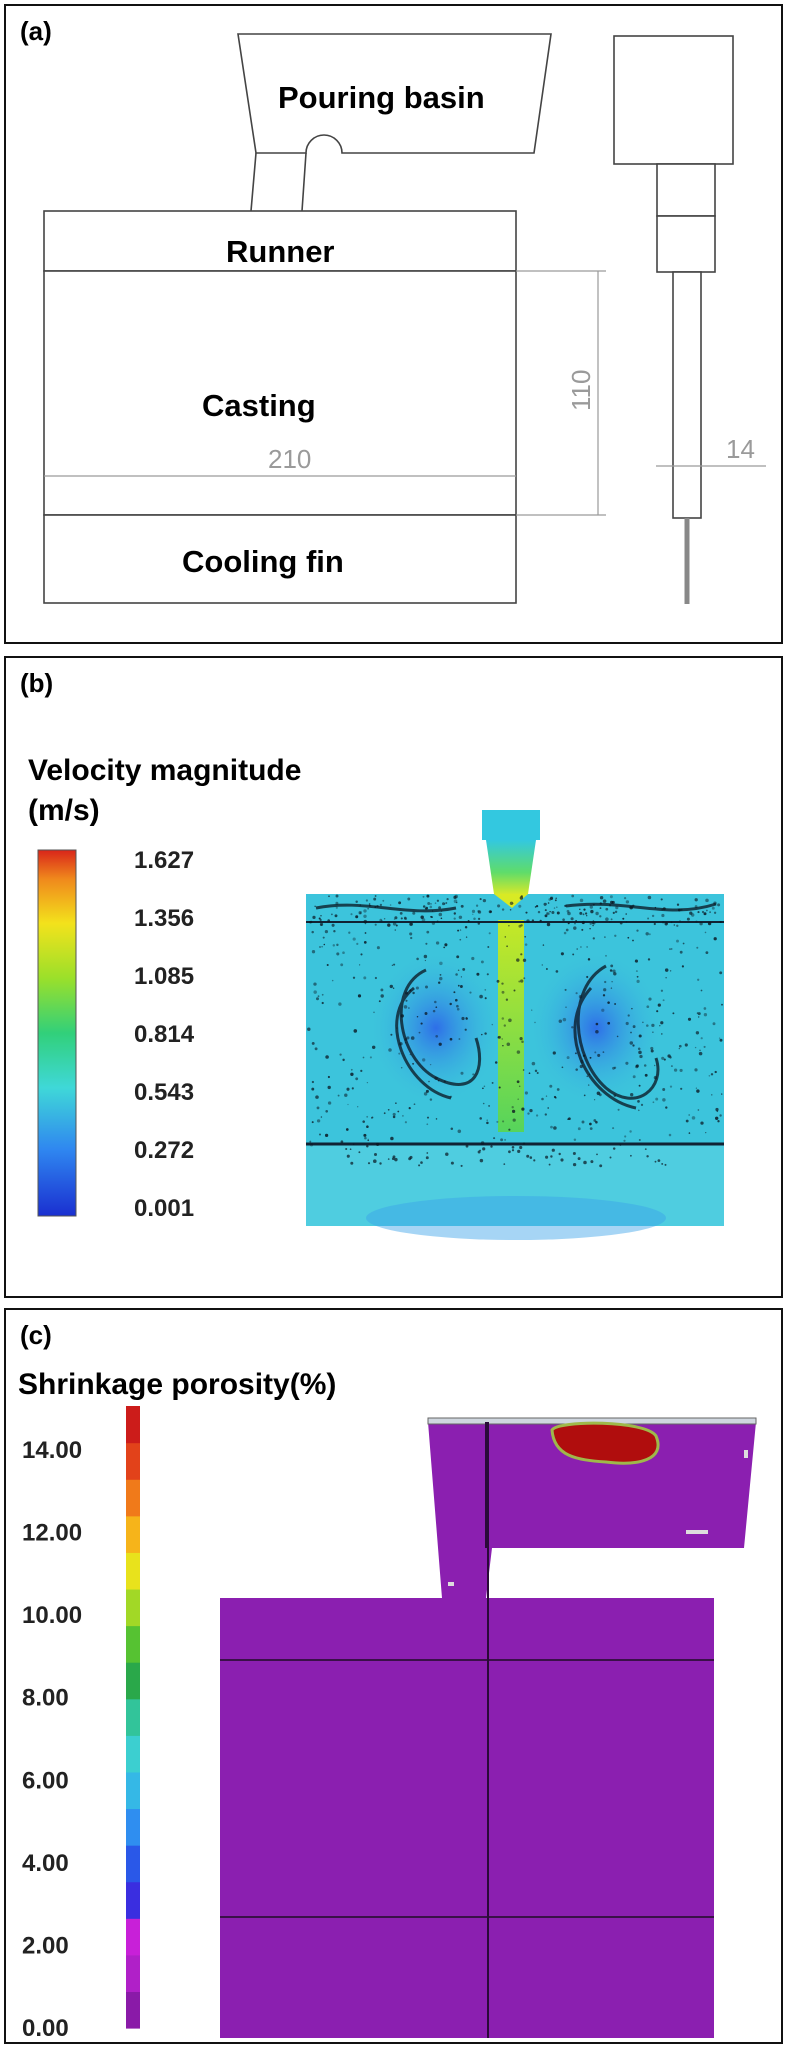  I want to click on dim-height-text: 110, so click(581, 390).